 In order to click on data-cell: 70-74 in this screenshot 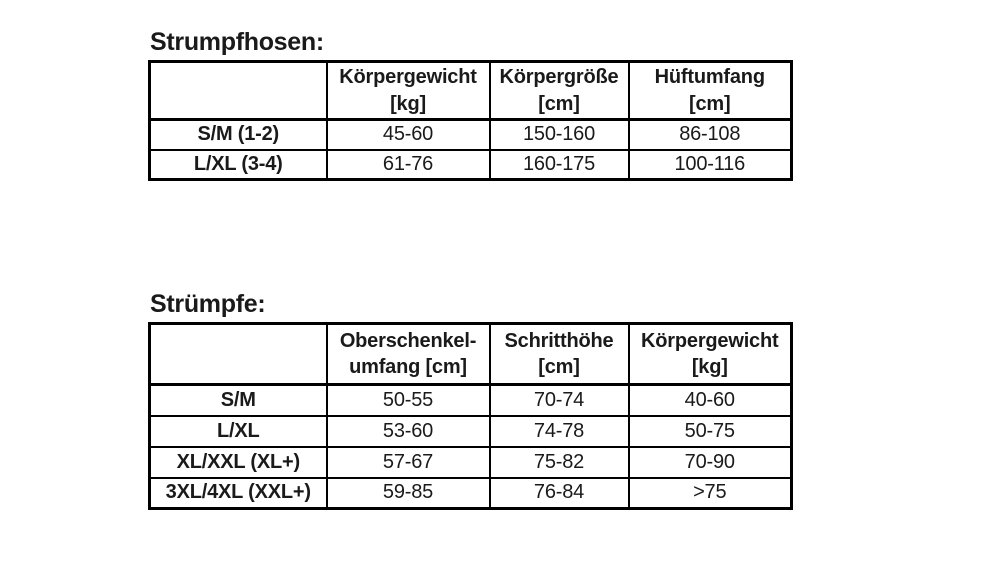, I will do `click(559, 400)`.